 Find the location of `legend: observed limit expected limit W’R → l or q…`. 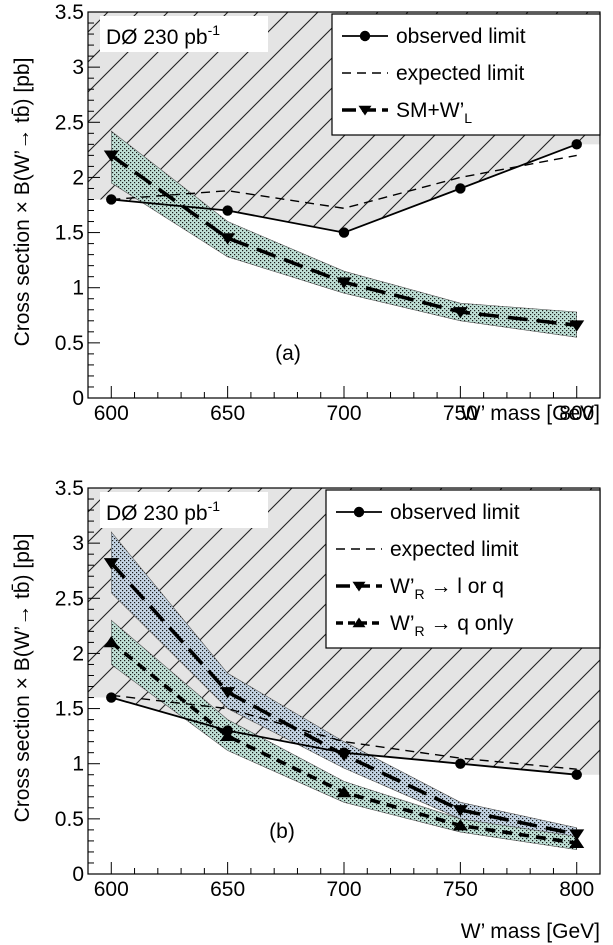

legend: observed limit expected limit W’R → l or q… is located at coordinates (463, 569).